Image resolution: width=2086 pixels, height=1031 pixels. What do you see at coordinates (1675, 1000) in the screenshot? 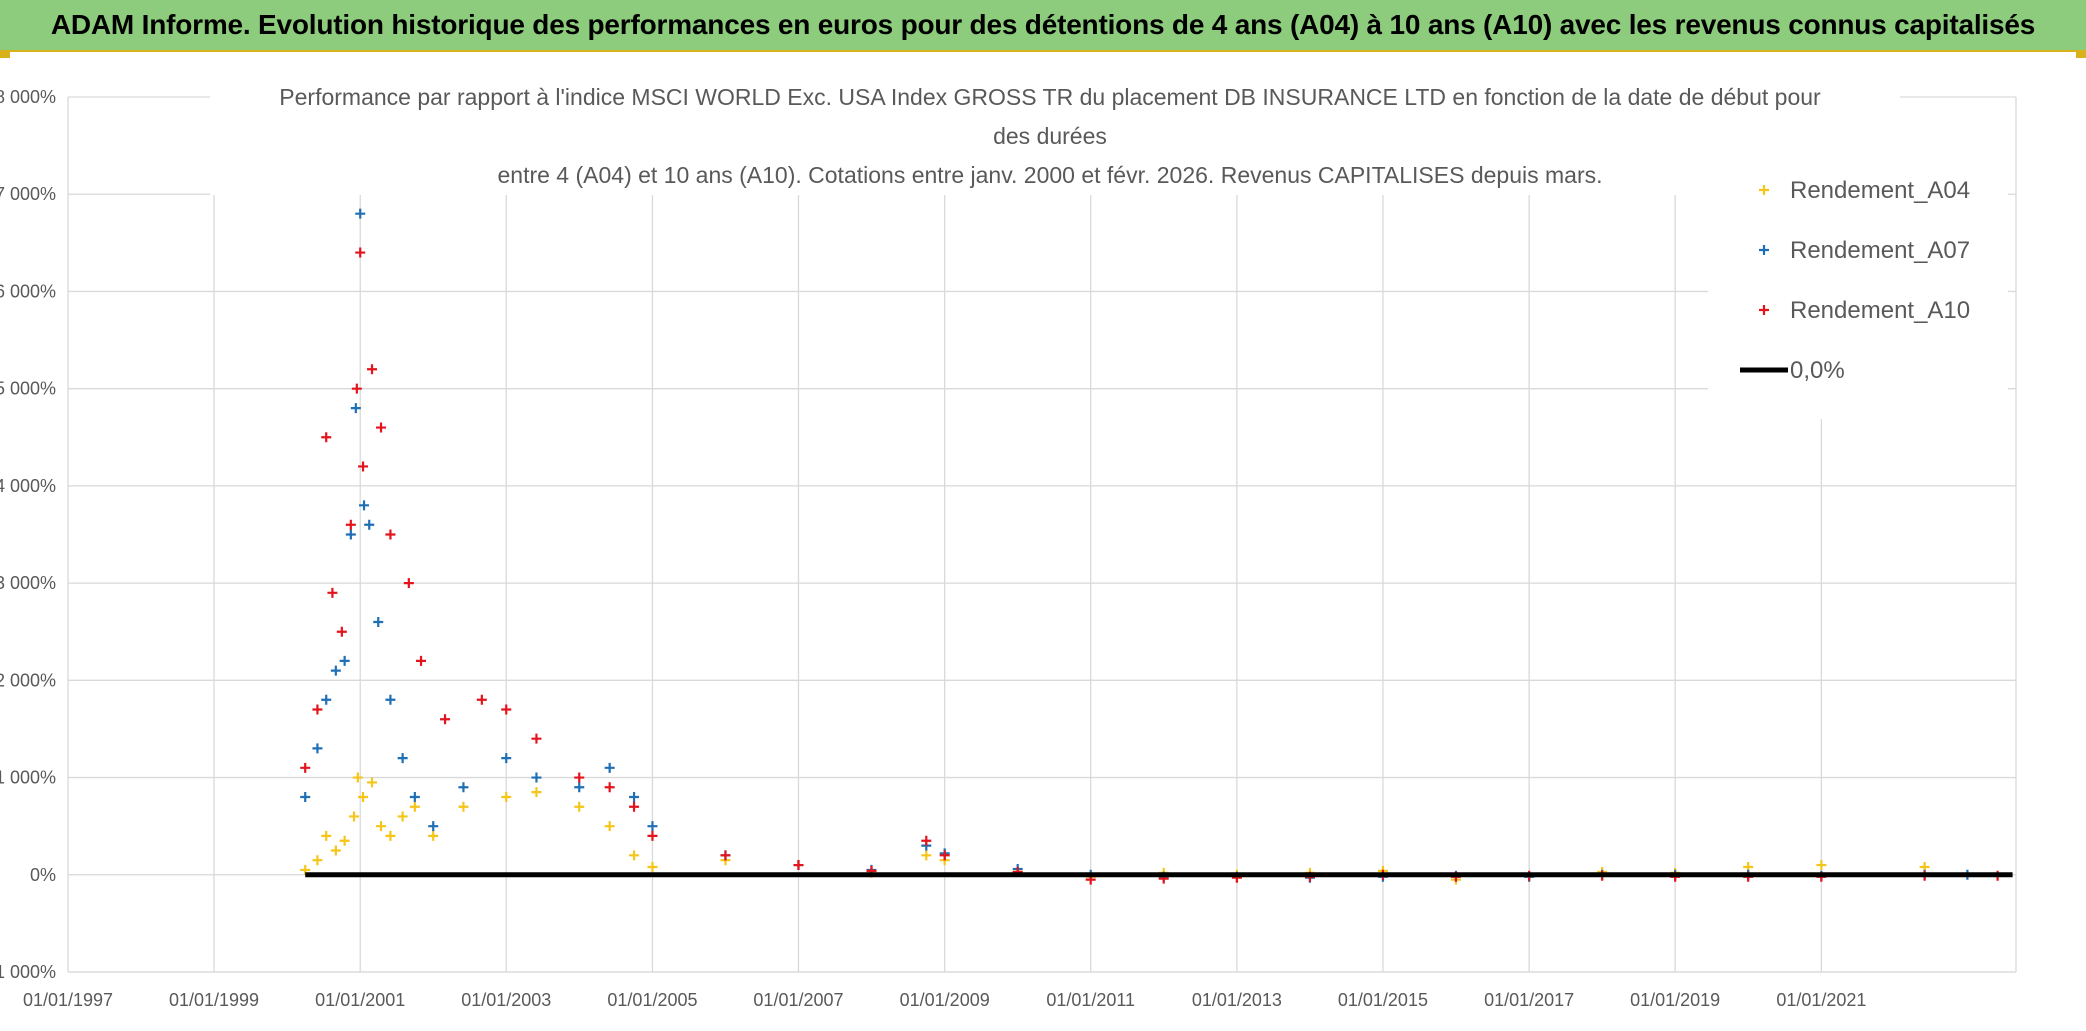
I see `x-tick-label: 01/01/2019` at bounding box center [1675, 1000].